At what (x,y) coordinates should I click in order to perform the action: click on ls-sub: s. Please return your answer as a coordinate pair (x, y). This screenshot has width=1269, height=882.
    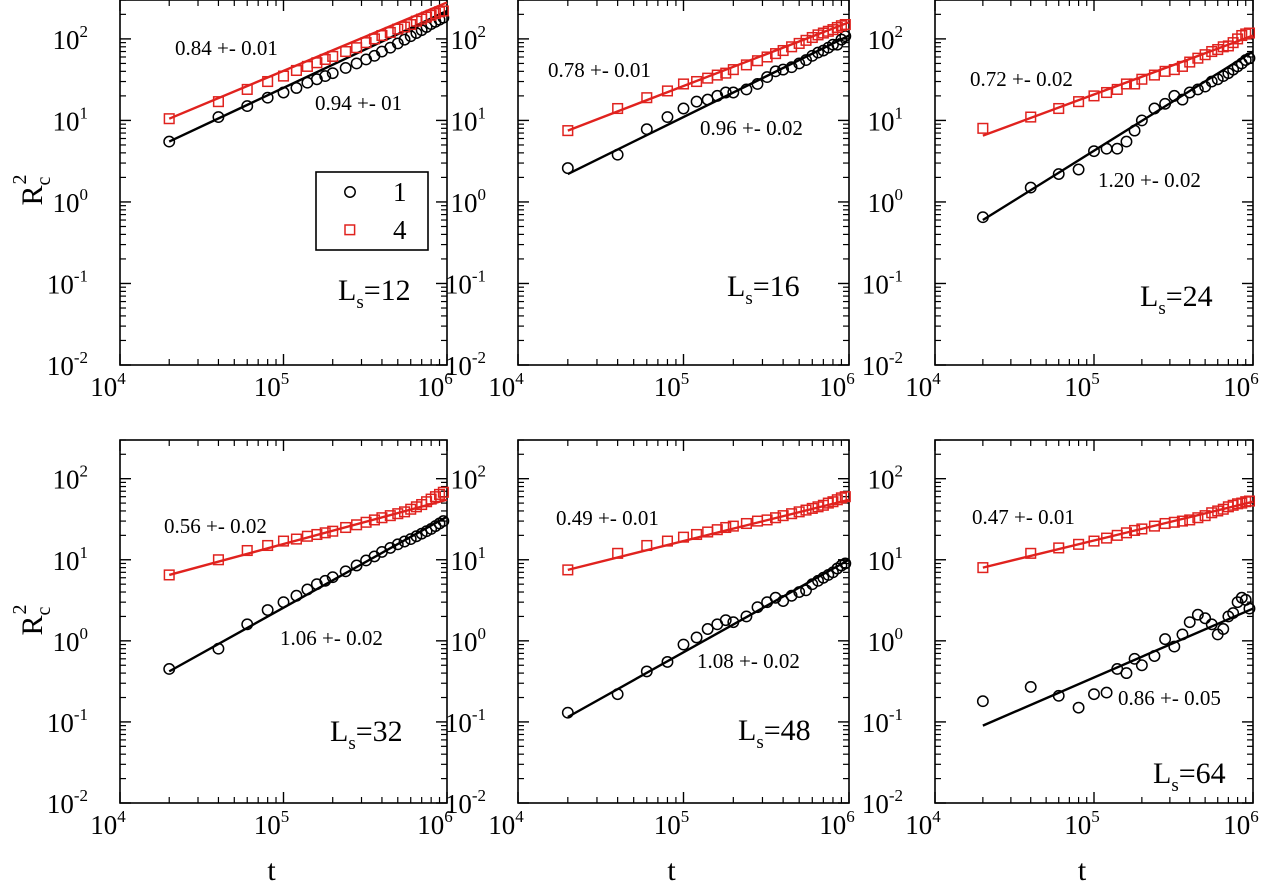
    Looking at the image, I should click on (759, 742).